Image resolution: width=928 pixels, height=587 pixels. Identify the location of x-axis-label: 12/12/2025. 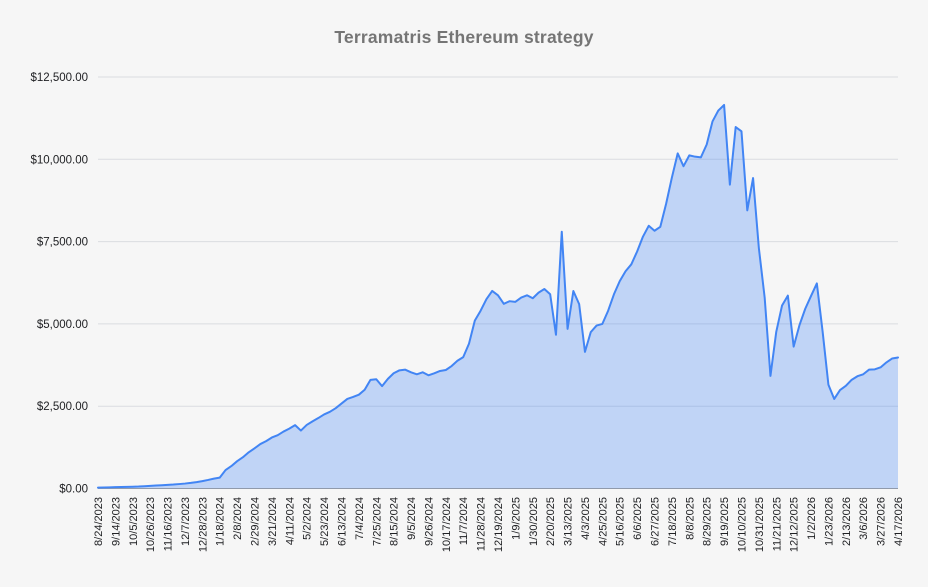
(795, 524).